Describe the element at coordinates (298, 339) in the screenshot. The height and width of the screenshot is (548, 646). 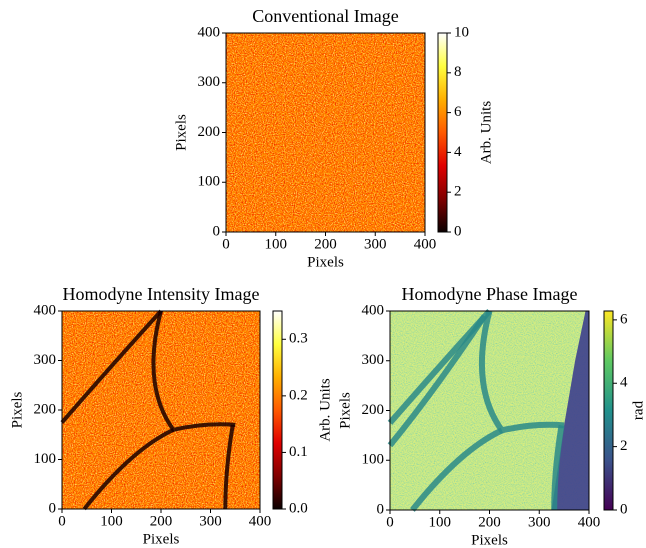
I see `colorbar-tick-label: 0.3` at that location.